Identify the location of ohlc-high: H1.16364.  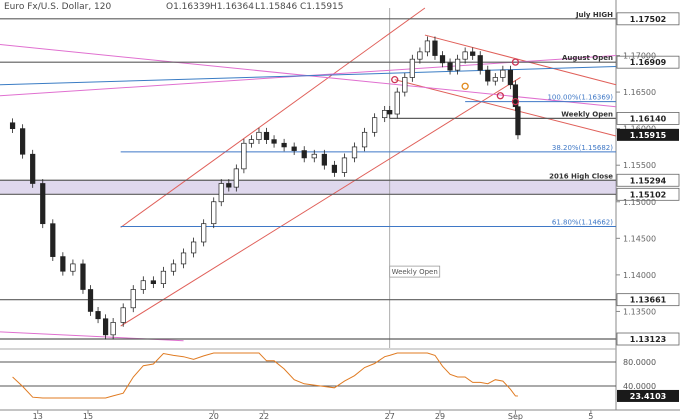
(232, 7).